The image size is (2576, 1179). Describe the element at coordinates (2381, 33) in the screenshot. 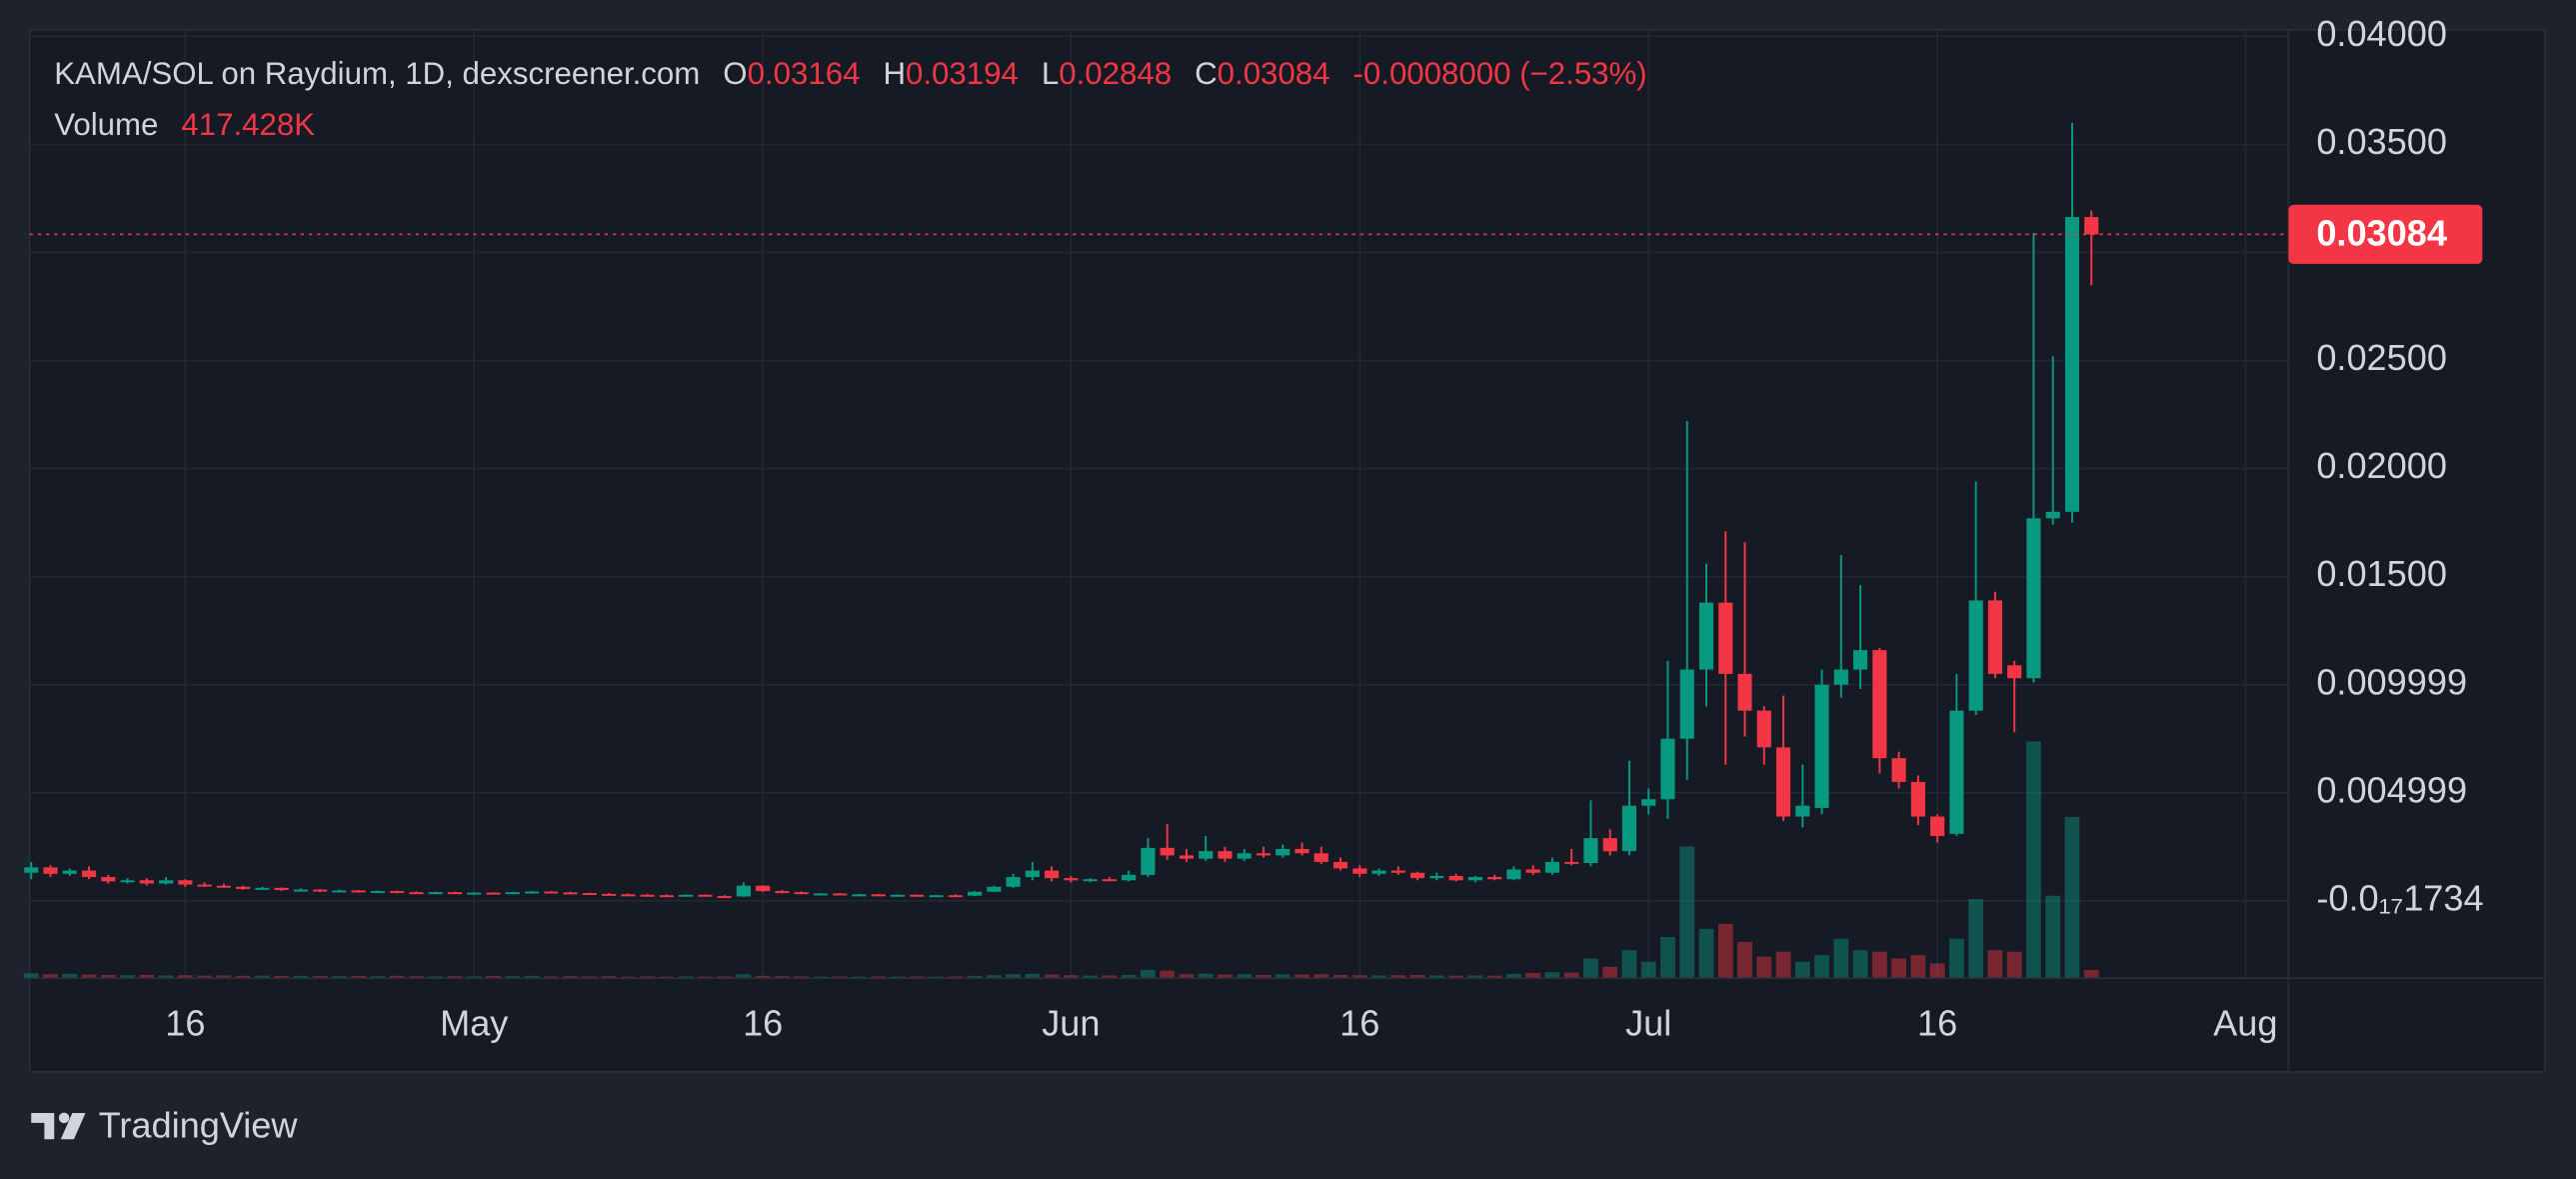

I see `y-tick-label: 0.04000` at that location.